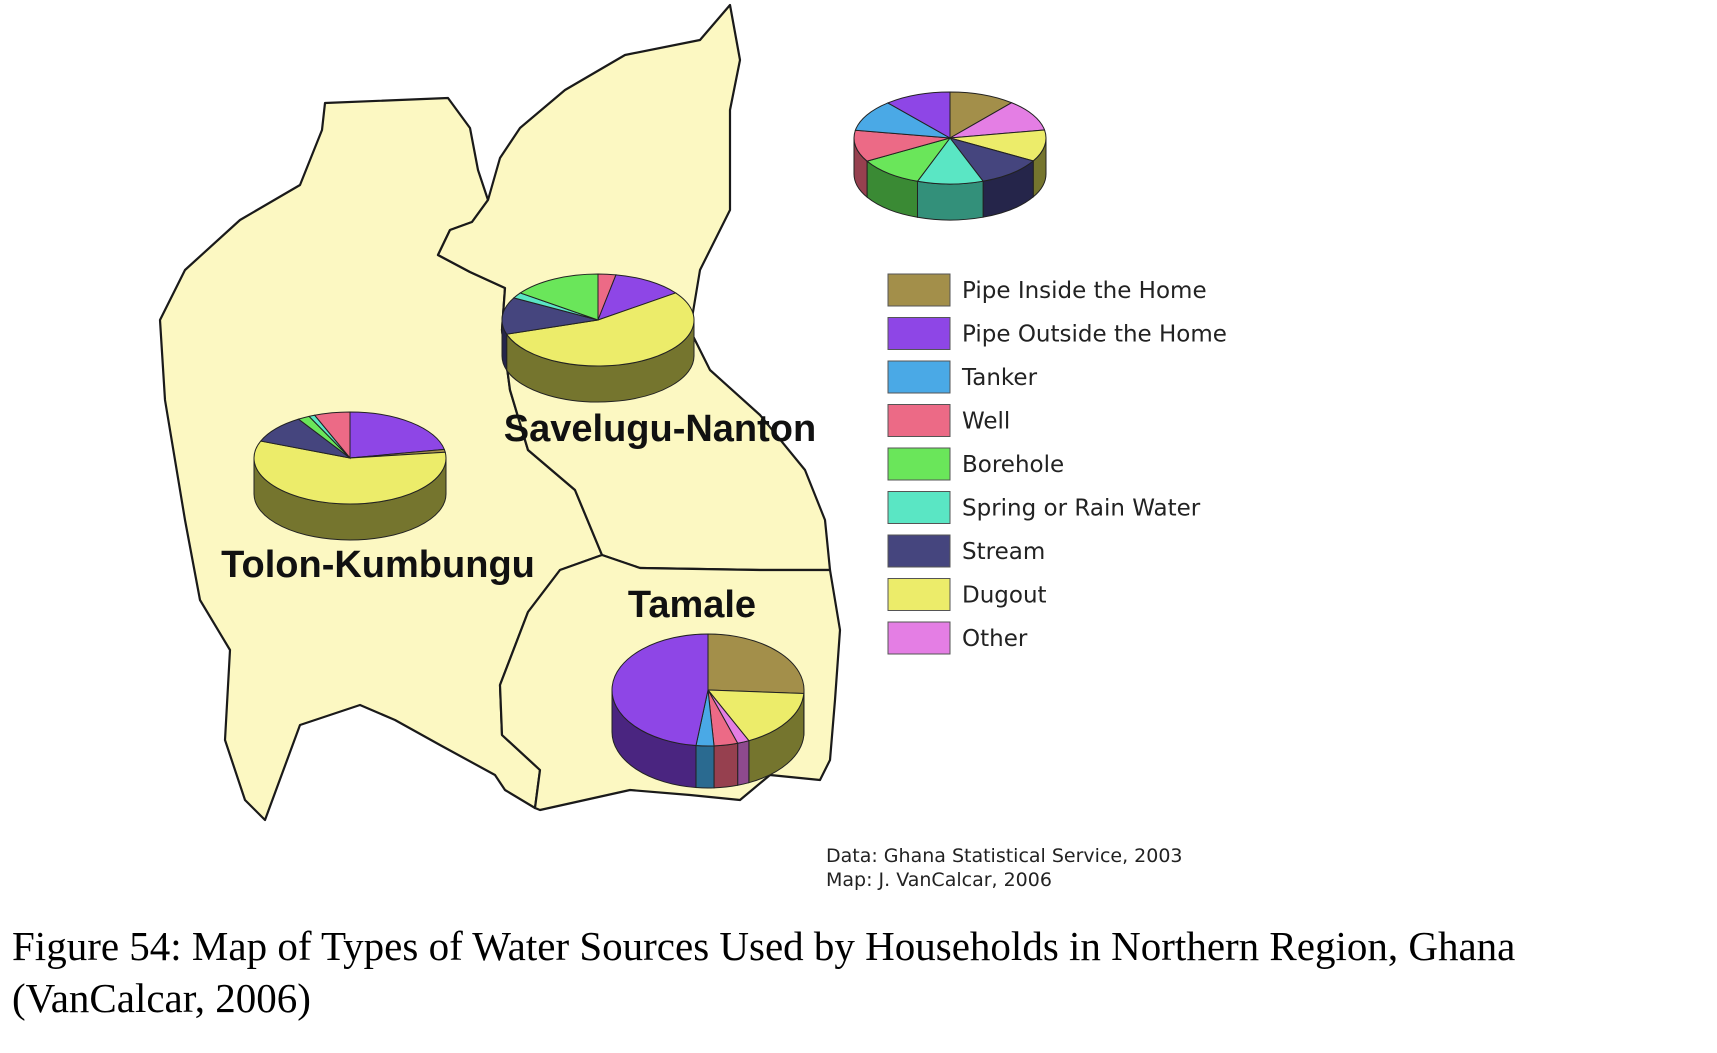 Image resolution: width=1717 pixels, height=1053 pixels. What do you see at coordinates (999, 378) in the screenshot?
I see `legend-label-2: Tanker` at bounding box center [999, 378].